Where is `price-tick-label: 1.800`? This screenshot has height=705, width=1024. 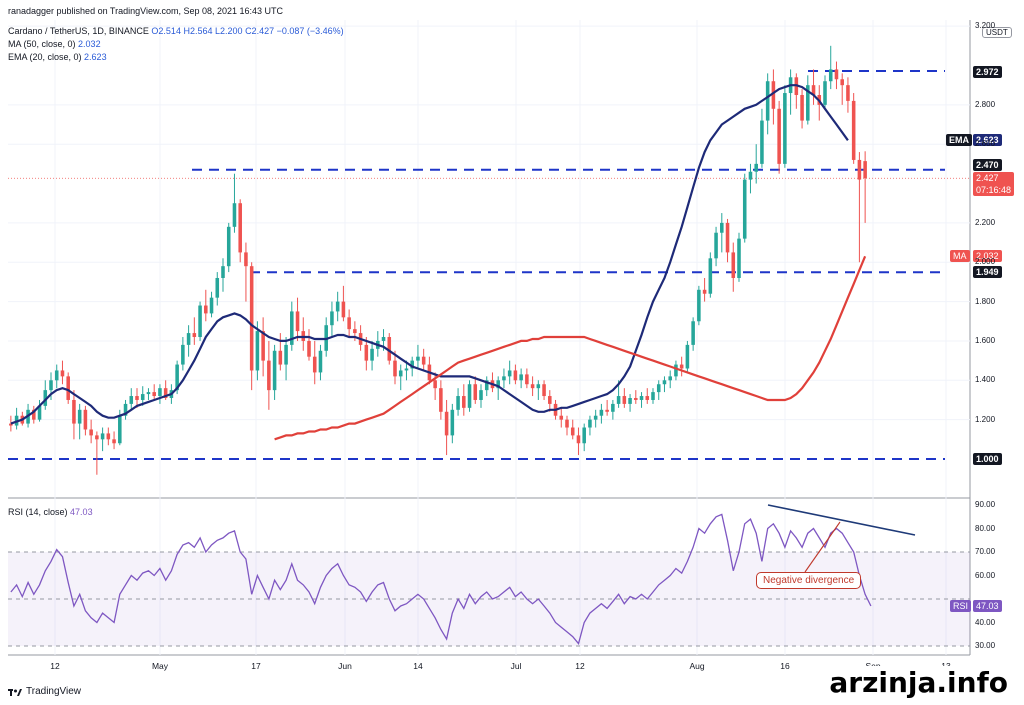 price-tick-label: 1.800 is located at coordinates (985, 301).